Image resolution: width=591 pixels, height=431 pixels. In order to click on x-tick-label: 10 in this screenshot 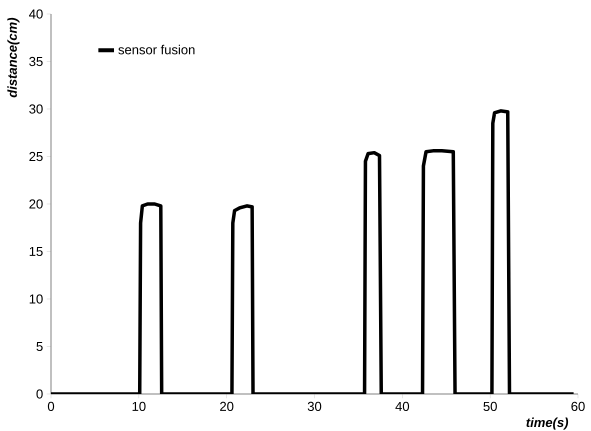, I will do `click(139, 407)`.